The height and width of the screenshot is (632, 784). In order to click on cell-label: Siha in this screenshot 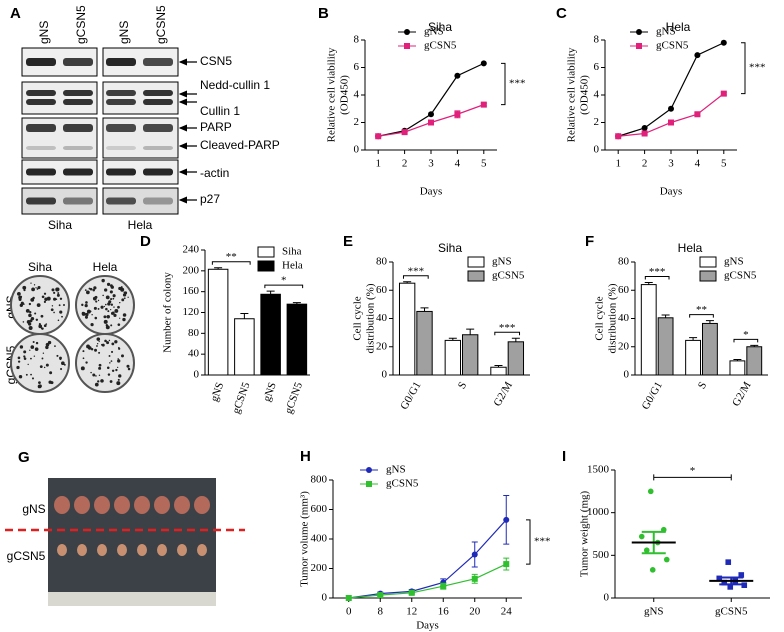, I will do `click(60, 225)`.